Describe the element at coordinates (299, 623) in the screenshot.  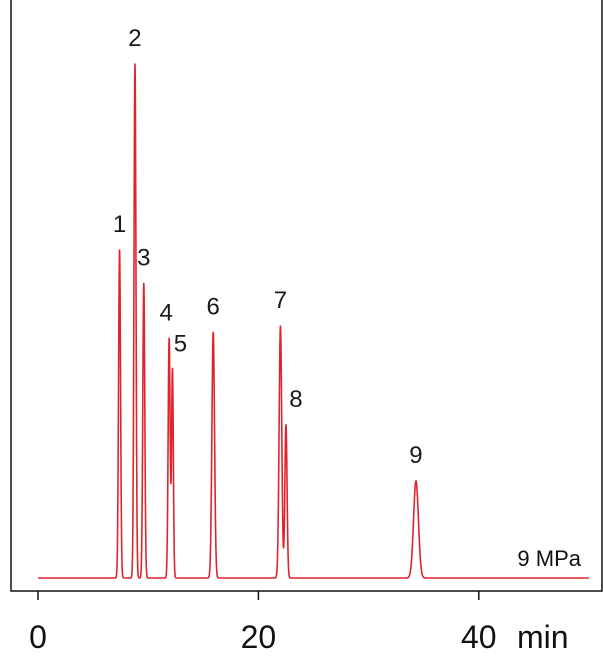
I see `x-axis: 0 20 40 min` at that location.